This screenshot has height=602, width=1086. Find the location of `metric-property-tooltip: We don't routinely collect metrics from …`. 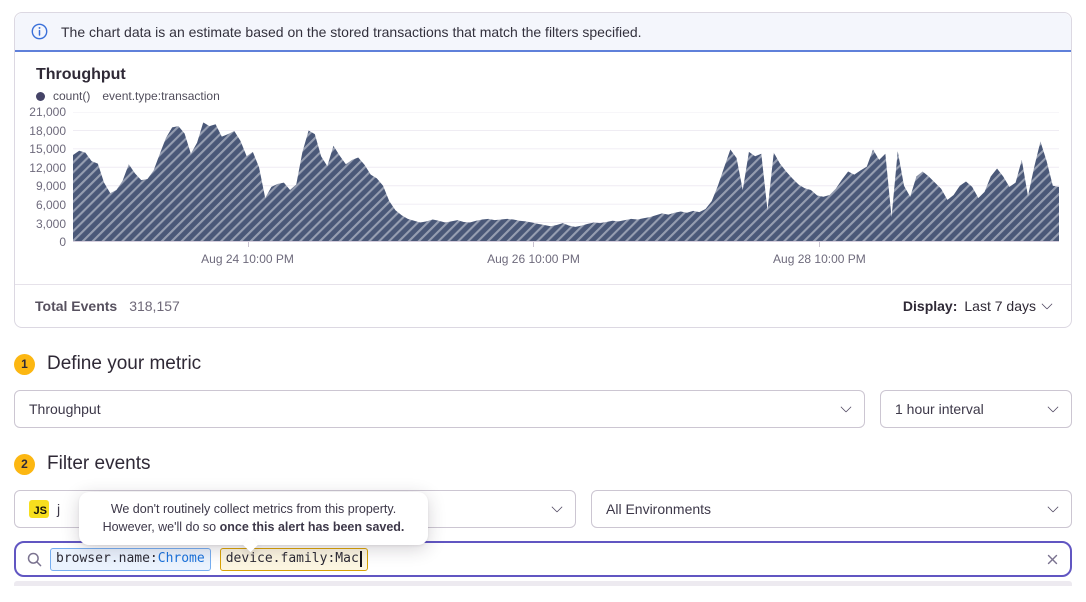

metric-property-tooltip: We don't routinely collect metrics from … is located at coordinates (253, 522).